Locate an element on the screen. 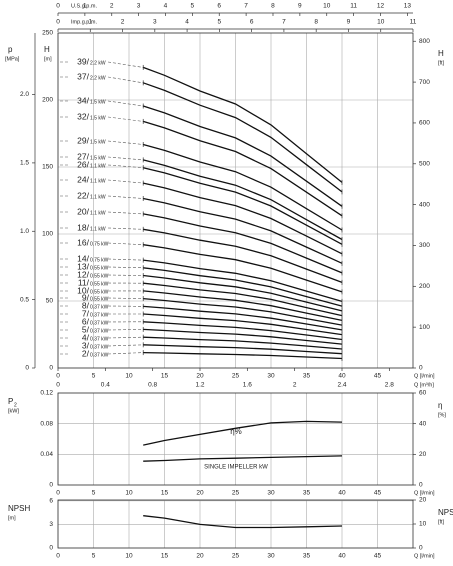  stage-label: 7/ is located at coordinates (86, 313).